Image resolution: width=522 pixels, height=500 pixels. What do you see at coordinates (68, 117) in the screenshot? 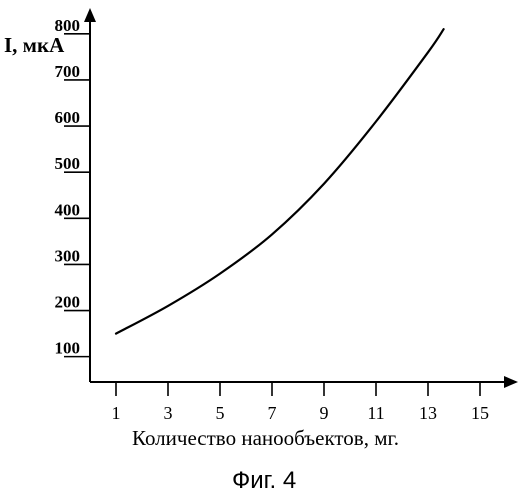
I see `y-tick-label: 600` at bounding box center [68, 117].